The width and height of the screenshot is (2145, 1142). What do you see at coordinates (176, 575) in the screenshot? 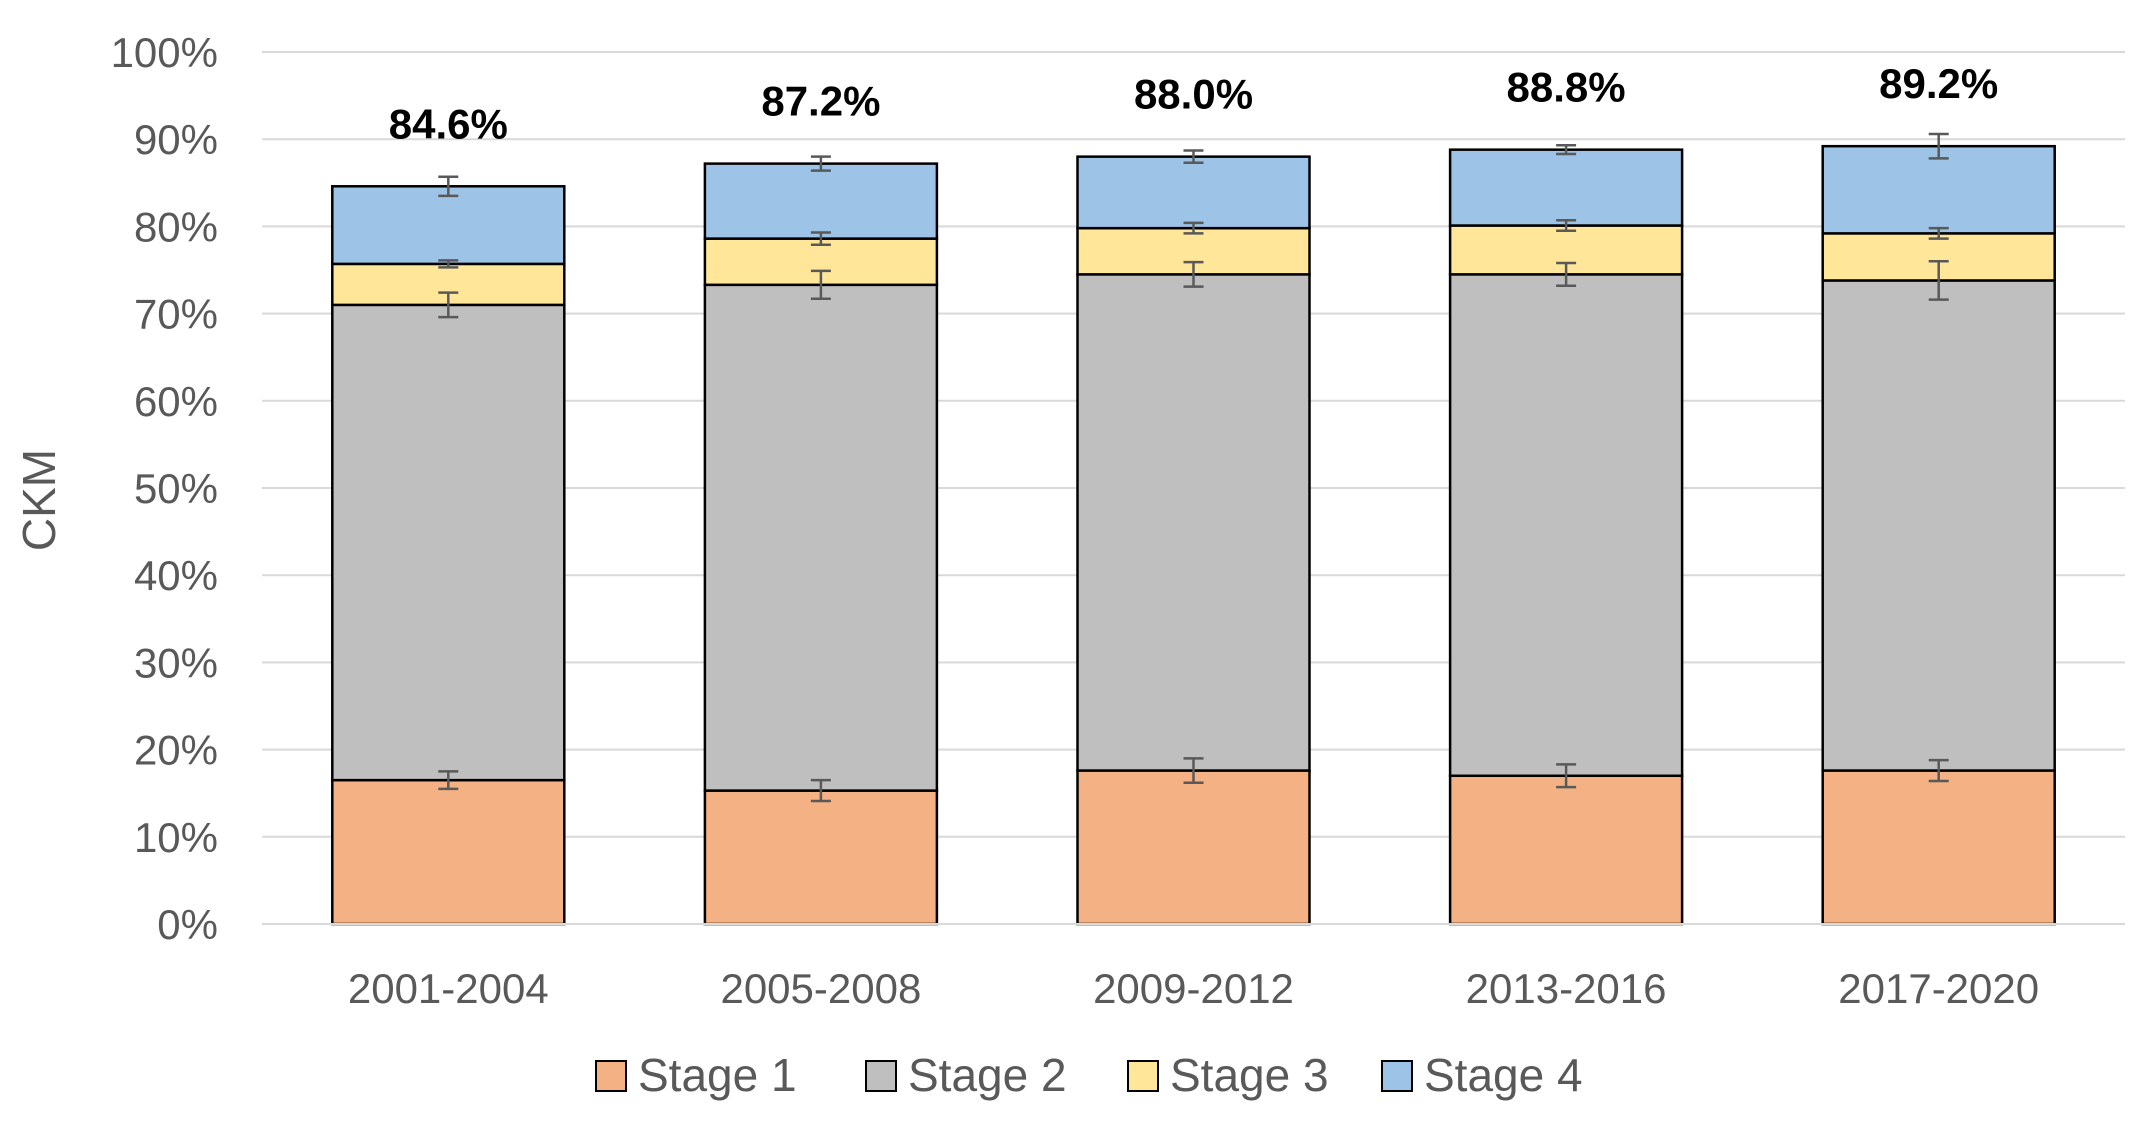
I see `y-tick-label: 40%` at bounding box center [176, 575].